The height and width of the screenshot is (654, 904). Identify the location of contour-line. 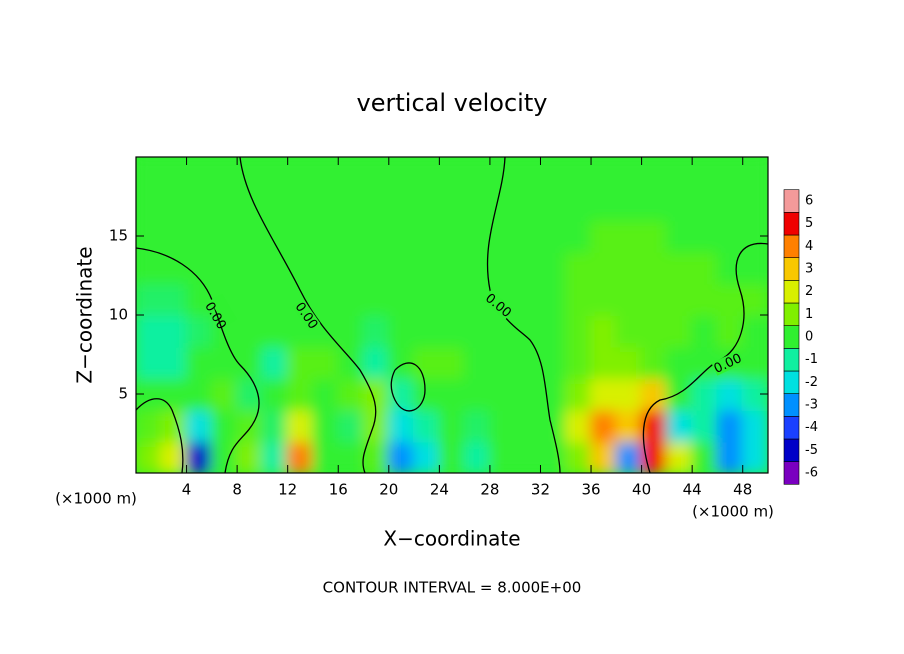
(523, 315).